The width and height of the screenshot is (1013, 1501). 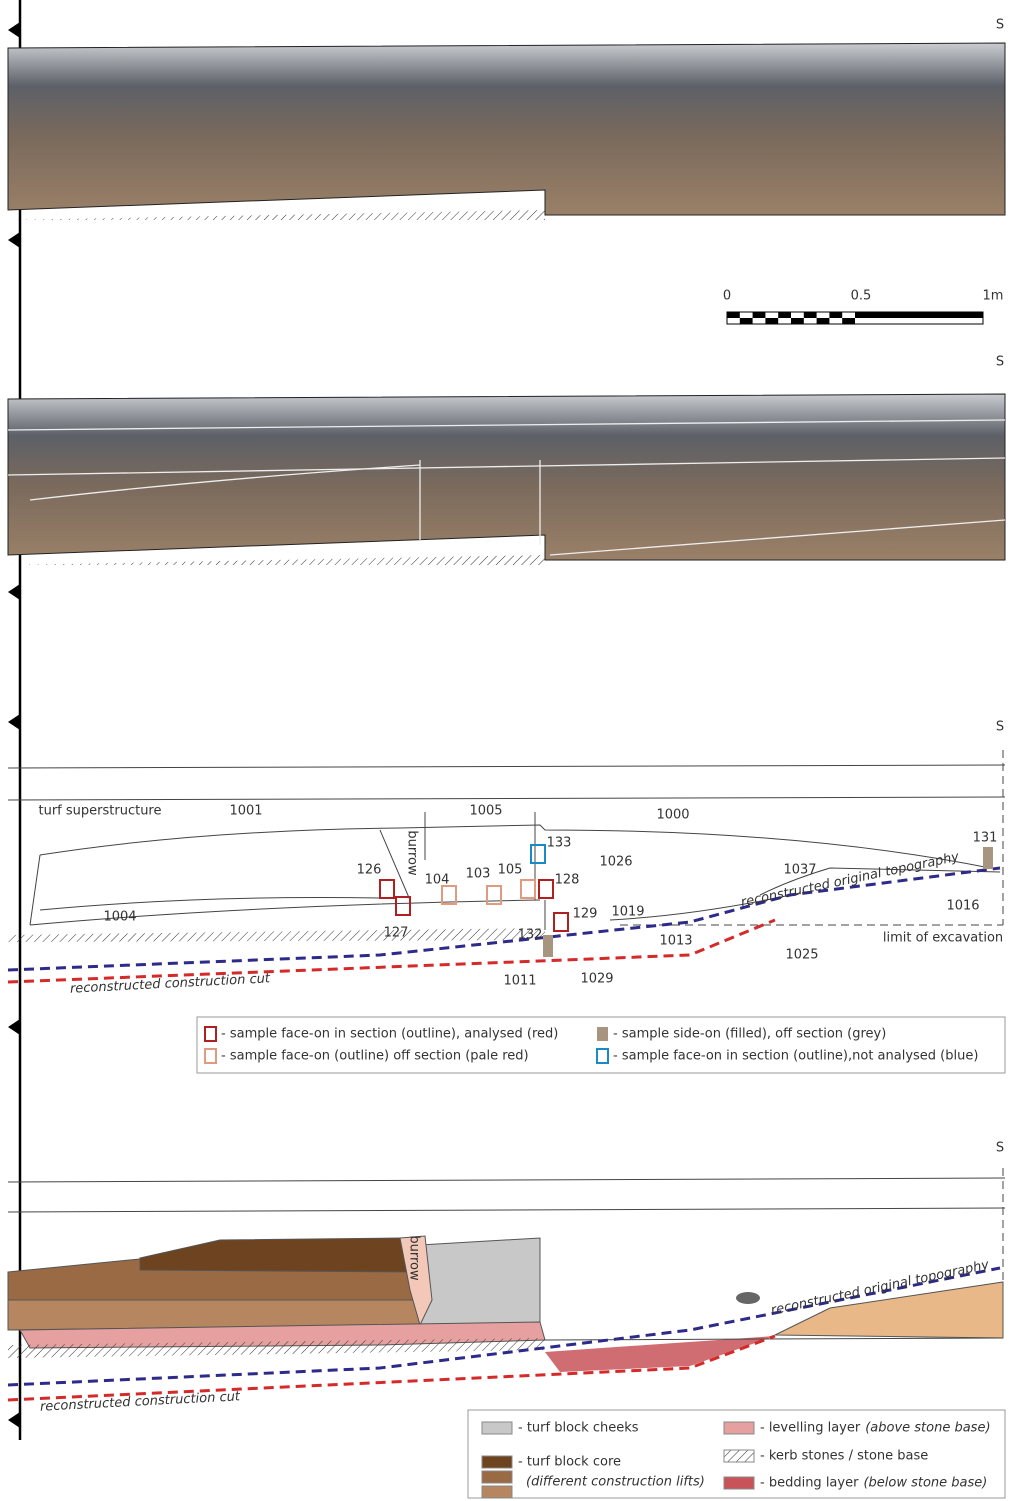 I want to click on turf-core-upper, so click(x=280, y=1255).